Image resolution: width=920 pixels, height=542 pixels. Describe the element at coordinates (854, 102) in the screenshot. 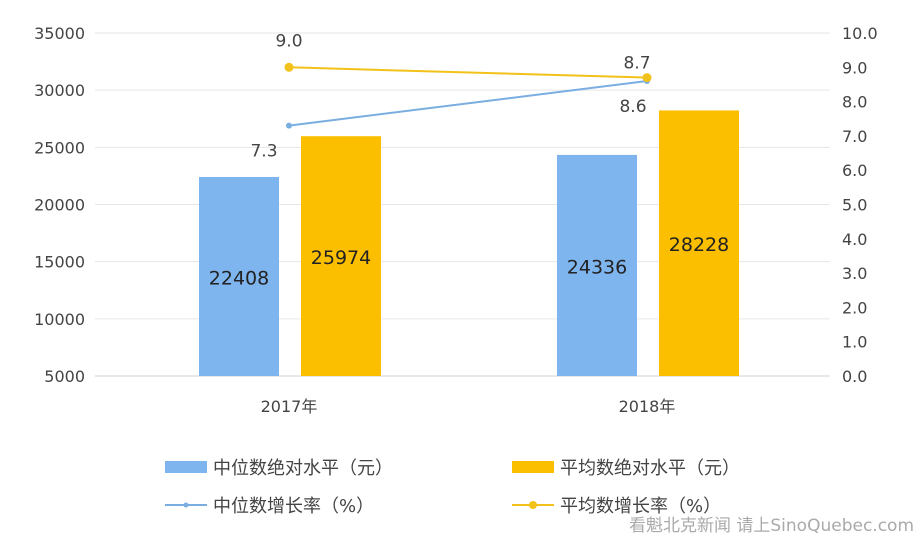

I see `y-right-tick-label: 8.0` at that location.